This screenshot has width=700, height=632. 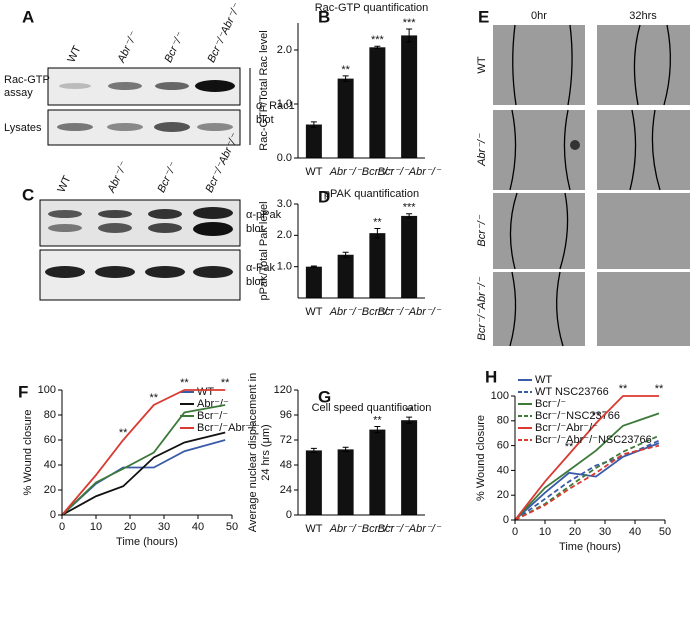 I want to click on x-tick-label: 30, so click(x=164, y=527).